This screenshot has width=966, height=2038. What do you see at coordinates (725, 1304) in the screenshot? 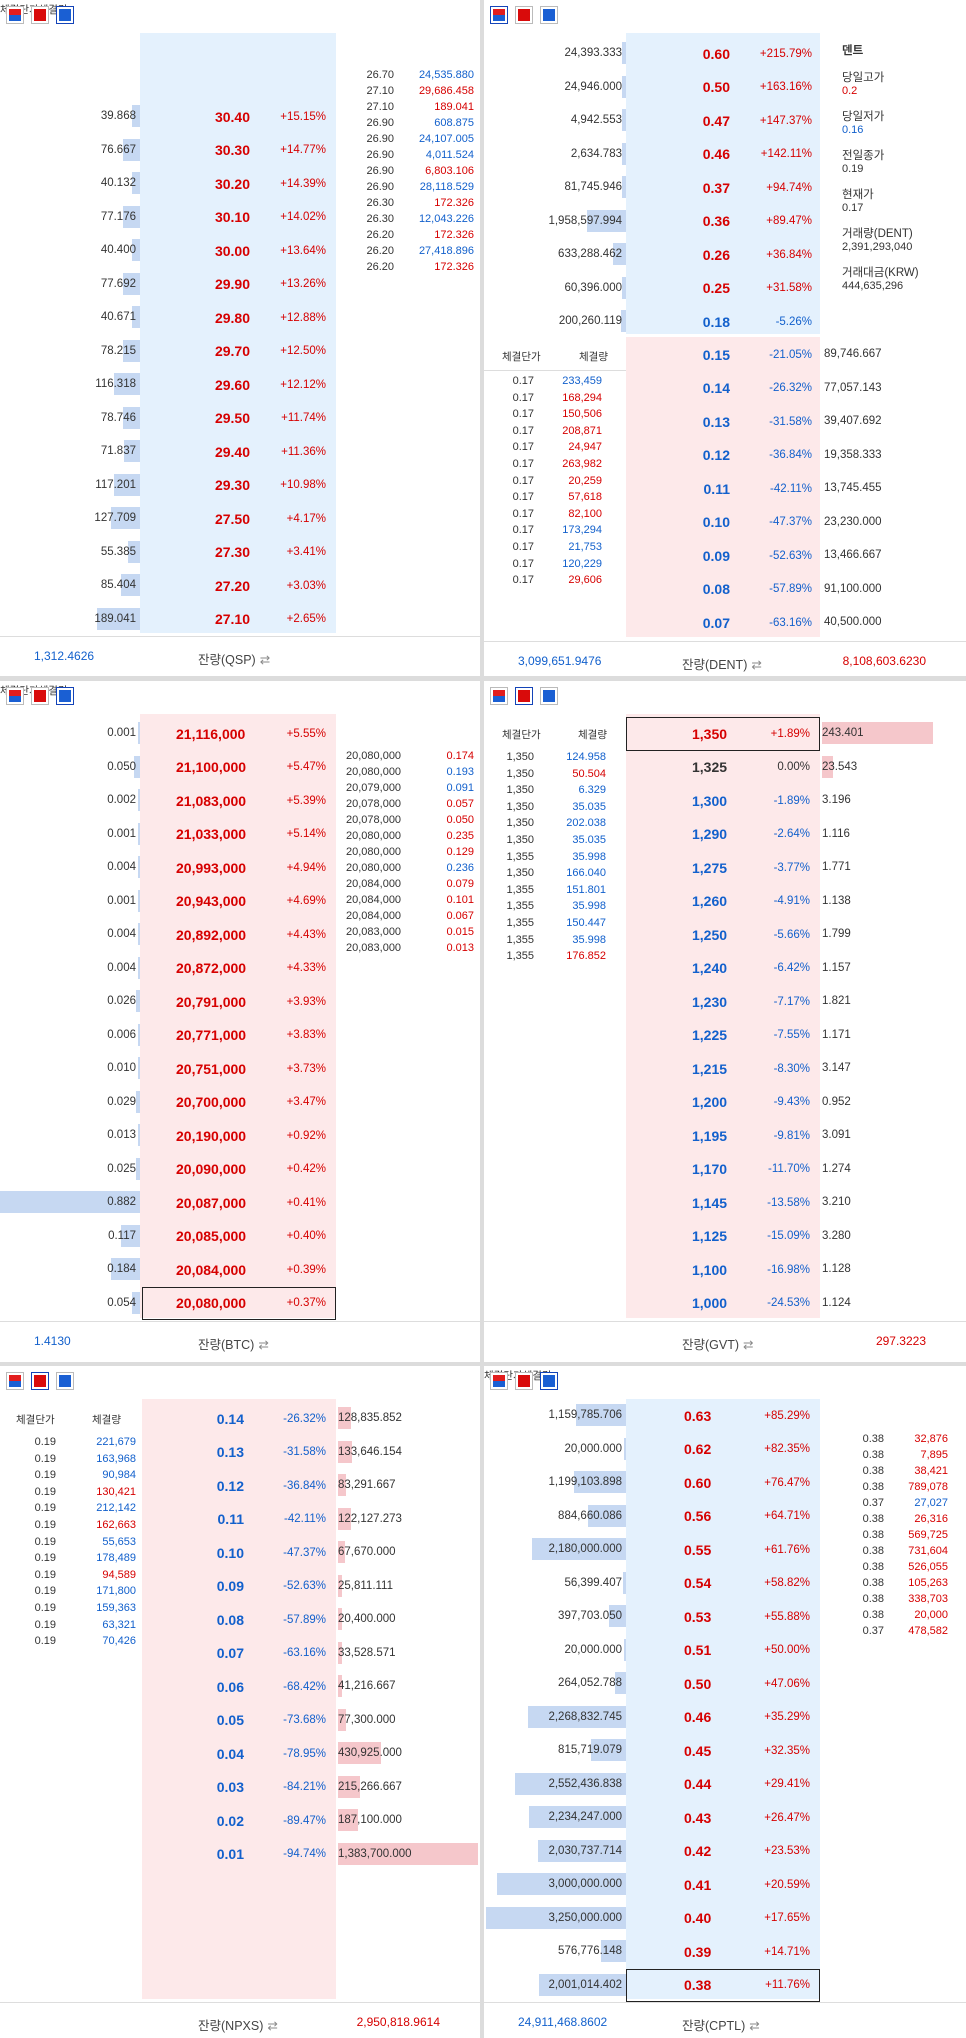
I see `orderbook-row: 1,000 -24.53% 1.124` at bounding box center [725, 1304].